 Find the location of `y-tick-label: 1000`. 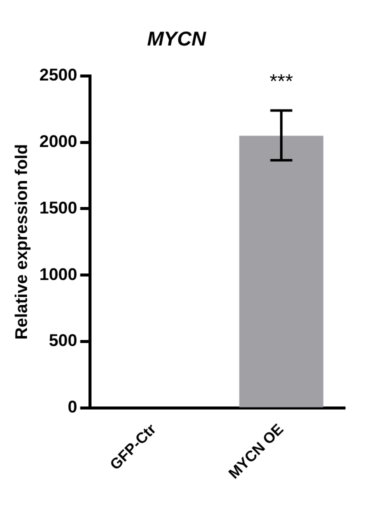

y-tick-label: 1000 is located at coordinates (58, 274).